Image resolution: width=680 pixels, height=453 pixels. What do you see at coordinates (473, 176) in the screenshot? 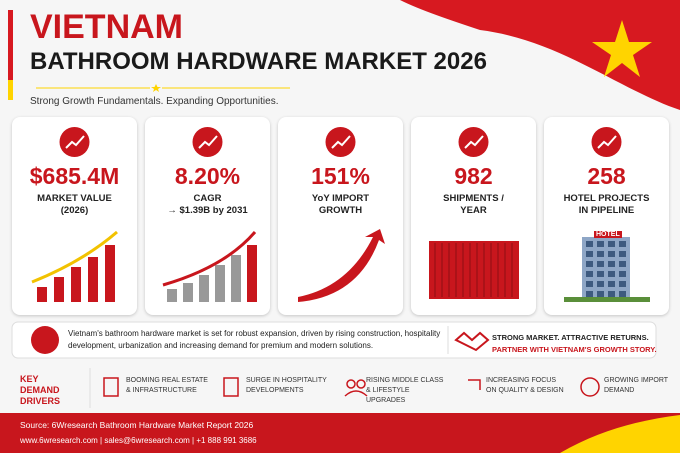
I see `stat-value: 982` at bounding box center [473, 176].